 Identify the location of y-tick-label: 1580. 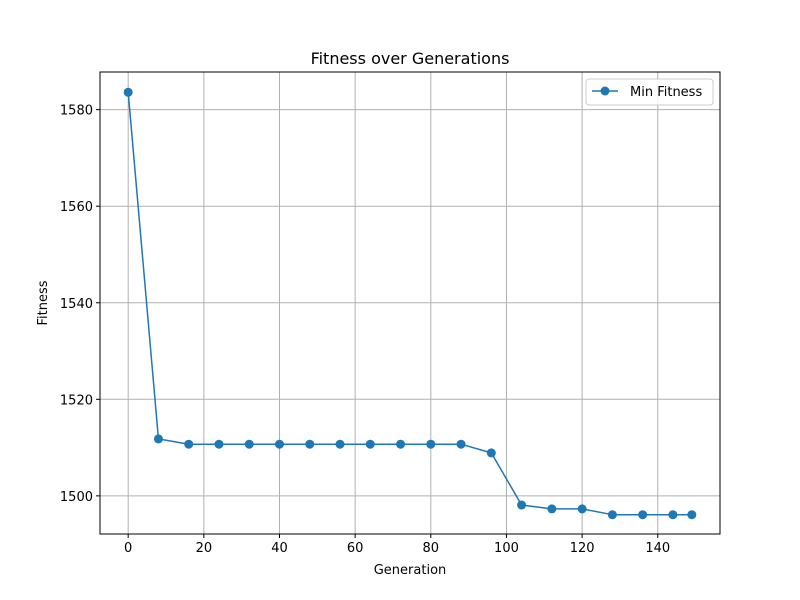
(76, 111).